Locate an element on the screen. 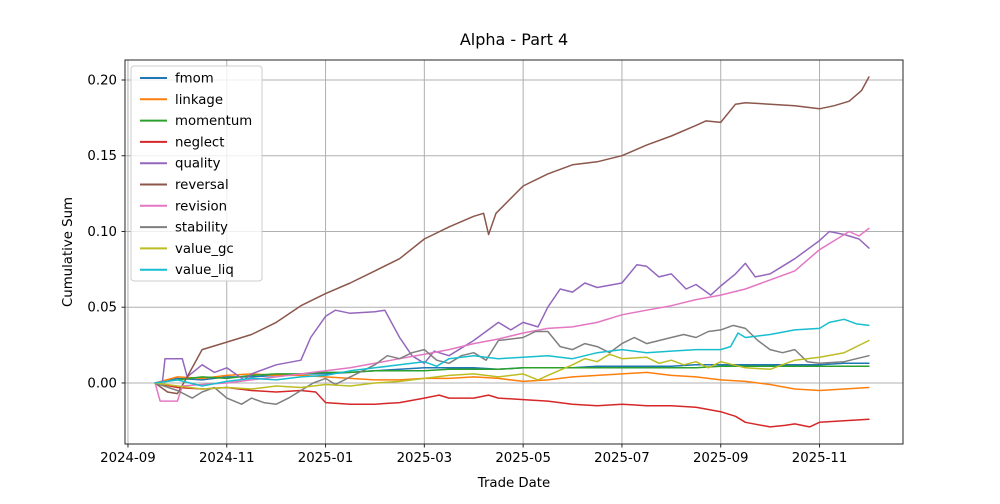  legend-item-value_liq: value_liq is located at coordinates (187, 270).